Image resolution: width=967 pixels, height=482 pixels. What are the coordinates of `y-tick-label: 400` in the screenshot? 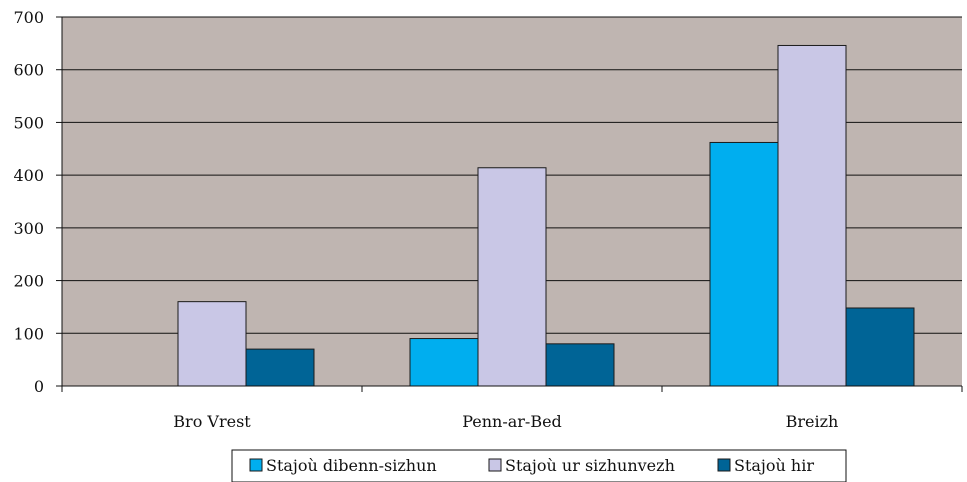 It's located at (28, 175).